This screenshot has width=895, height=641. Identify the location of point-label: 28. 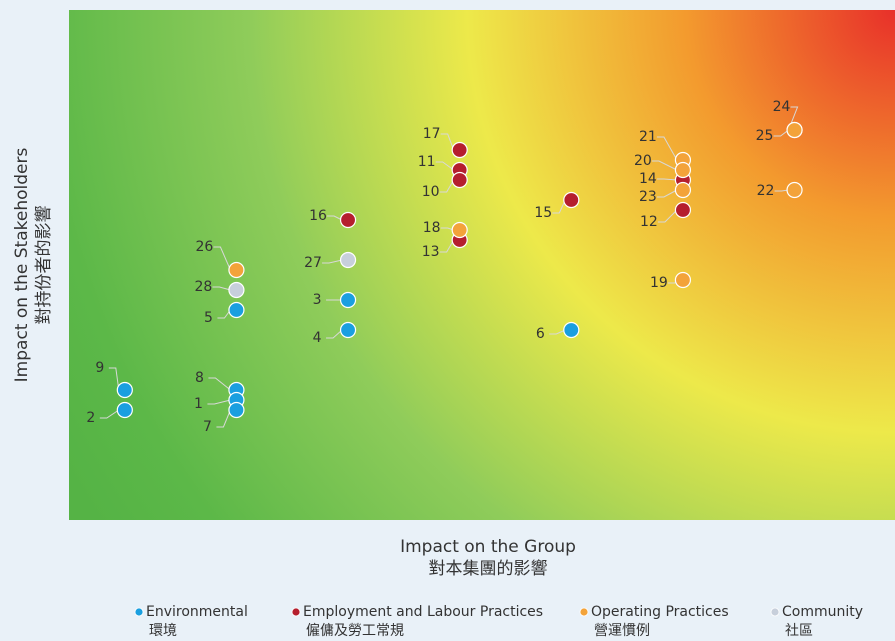
(204, 287).